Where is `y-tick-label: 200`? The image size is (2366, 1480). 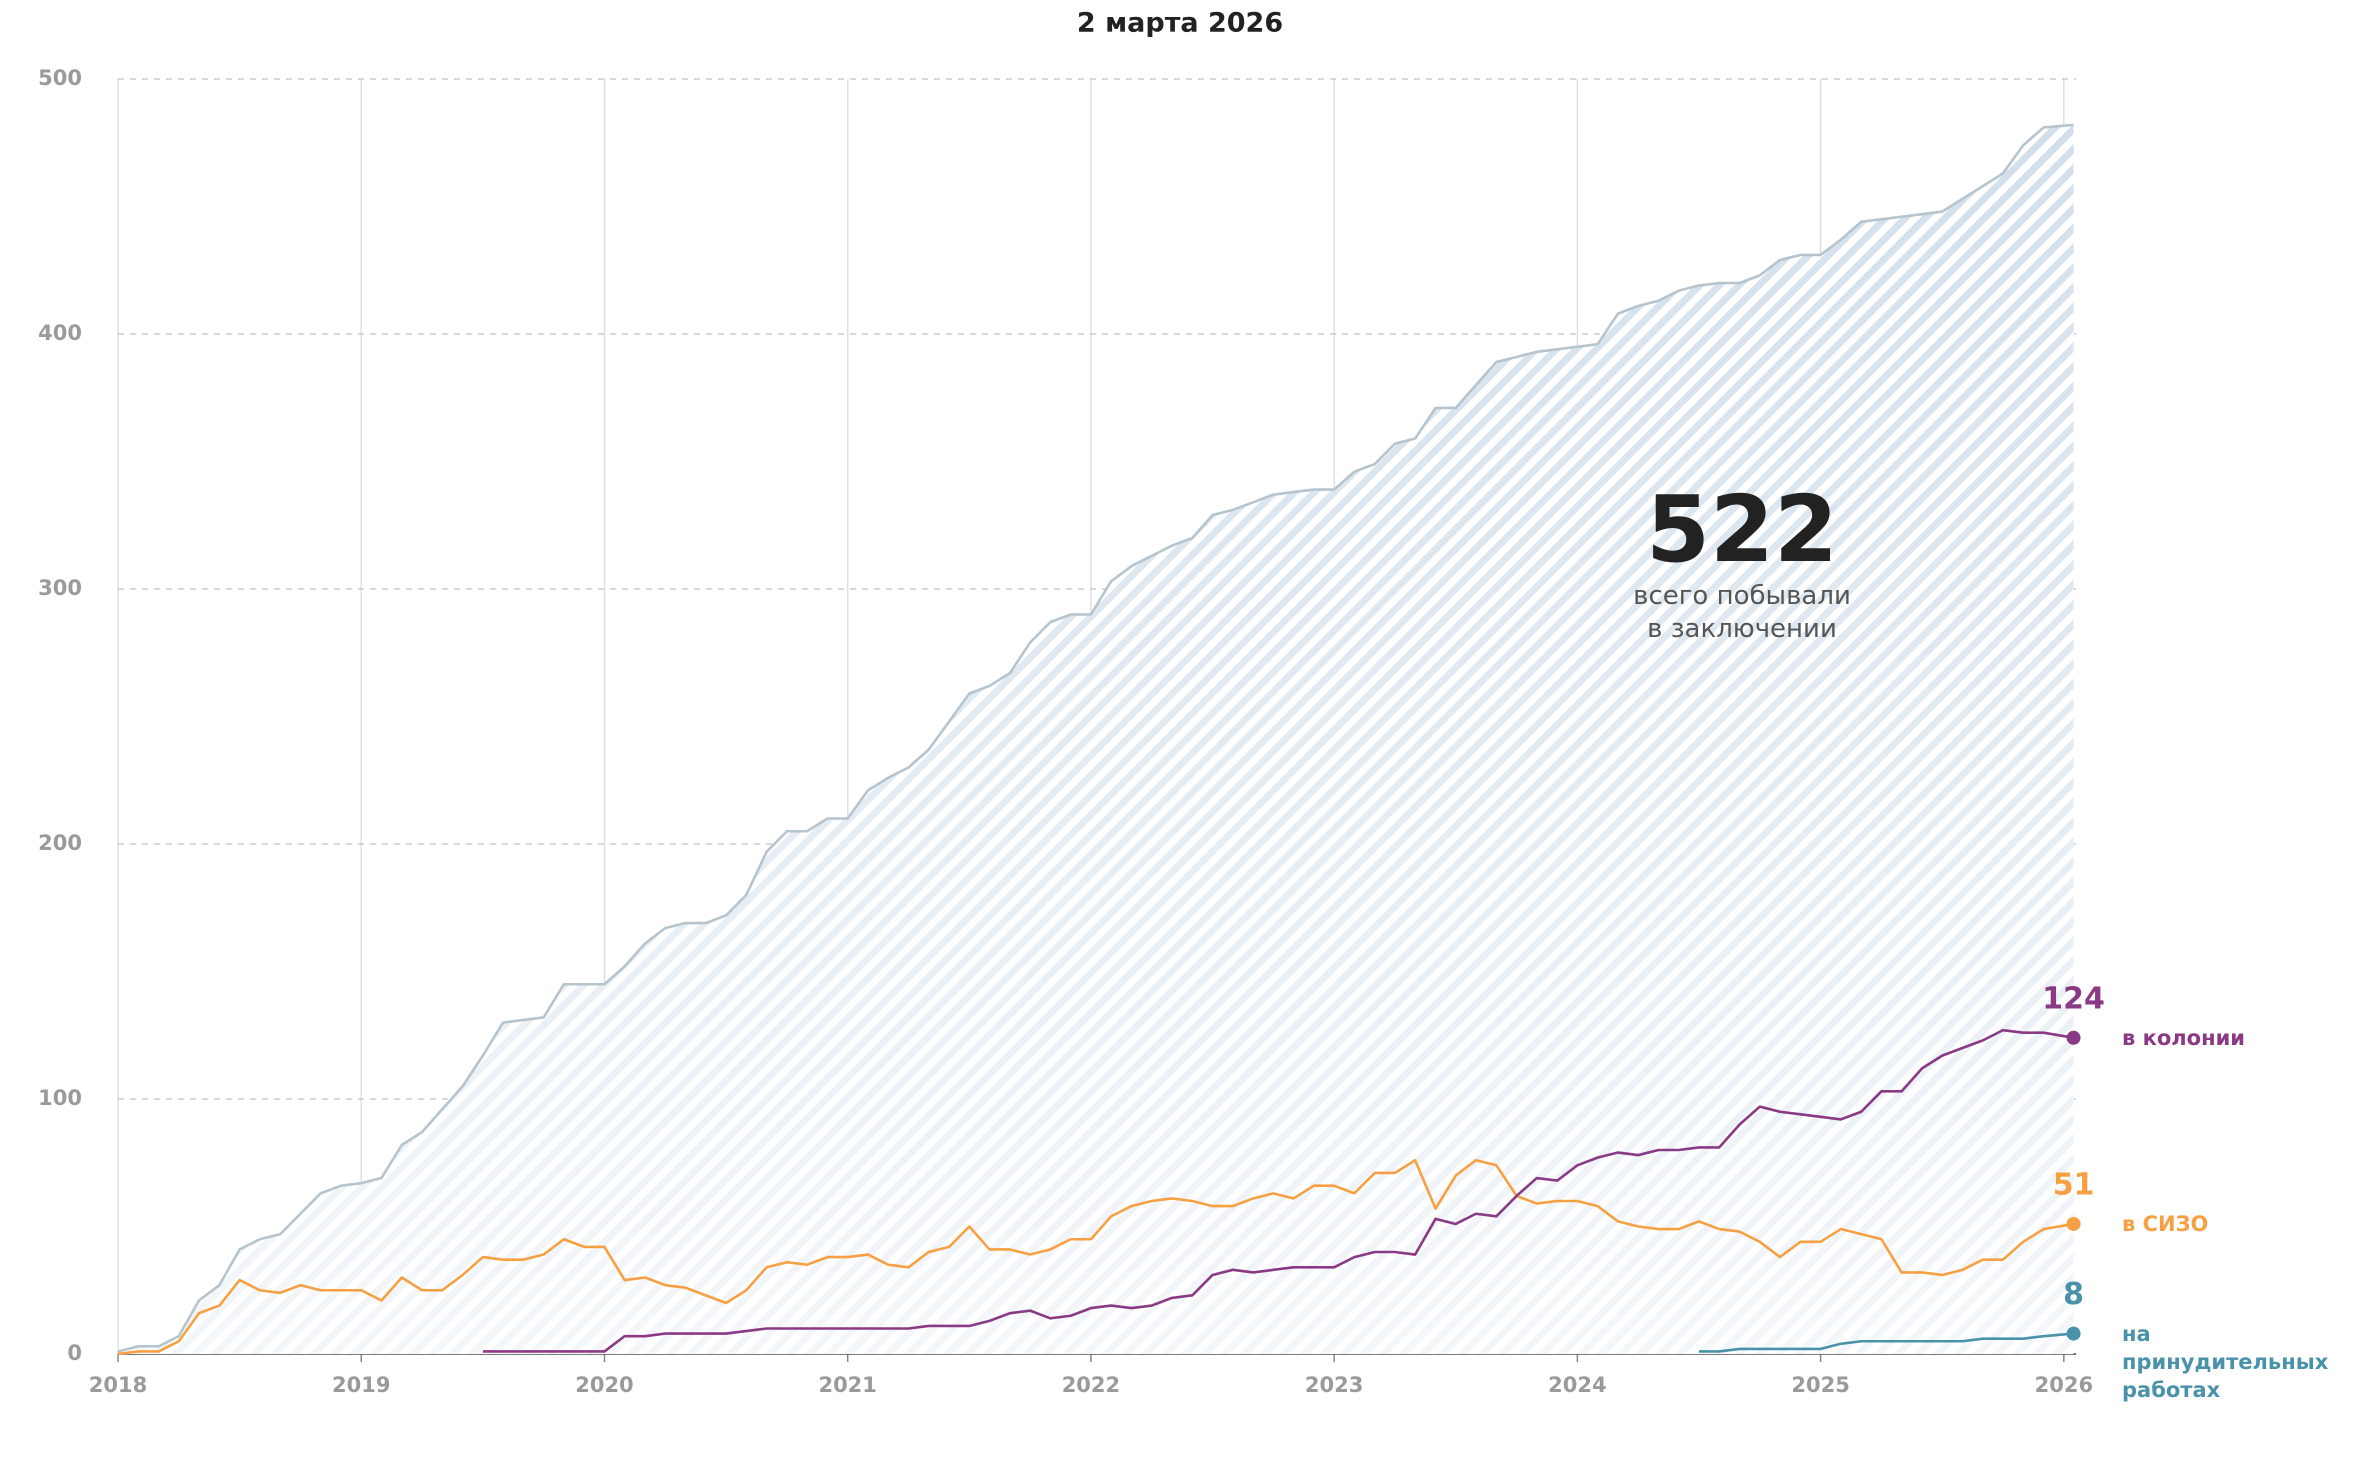 y-tick-label: 200 is located at coordinates (60, 843).